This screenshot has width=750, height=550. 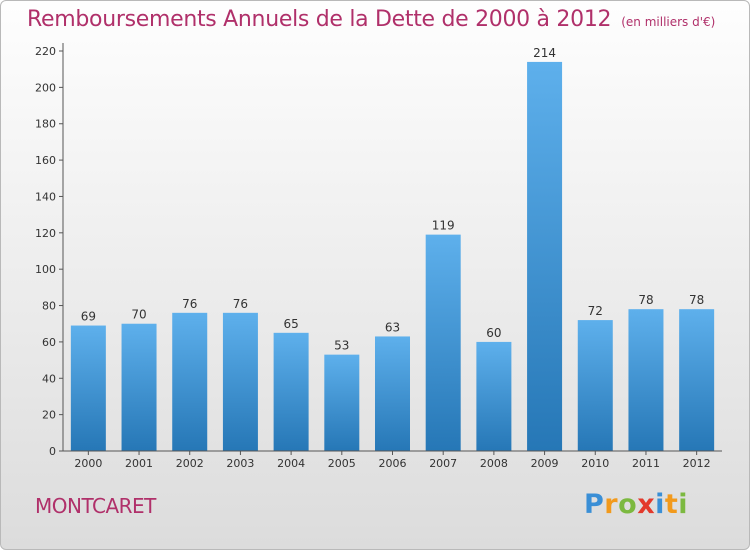 What do you see at coordinates (49, 342) in the screenshot?
I see `y-tick-label: 60` at bounding box center [49, 342].